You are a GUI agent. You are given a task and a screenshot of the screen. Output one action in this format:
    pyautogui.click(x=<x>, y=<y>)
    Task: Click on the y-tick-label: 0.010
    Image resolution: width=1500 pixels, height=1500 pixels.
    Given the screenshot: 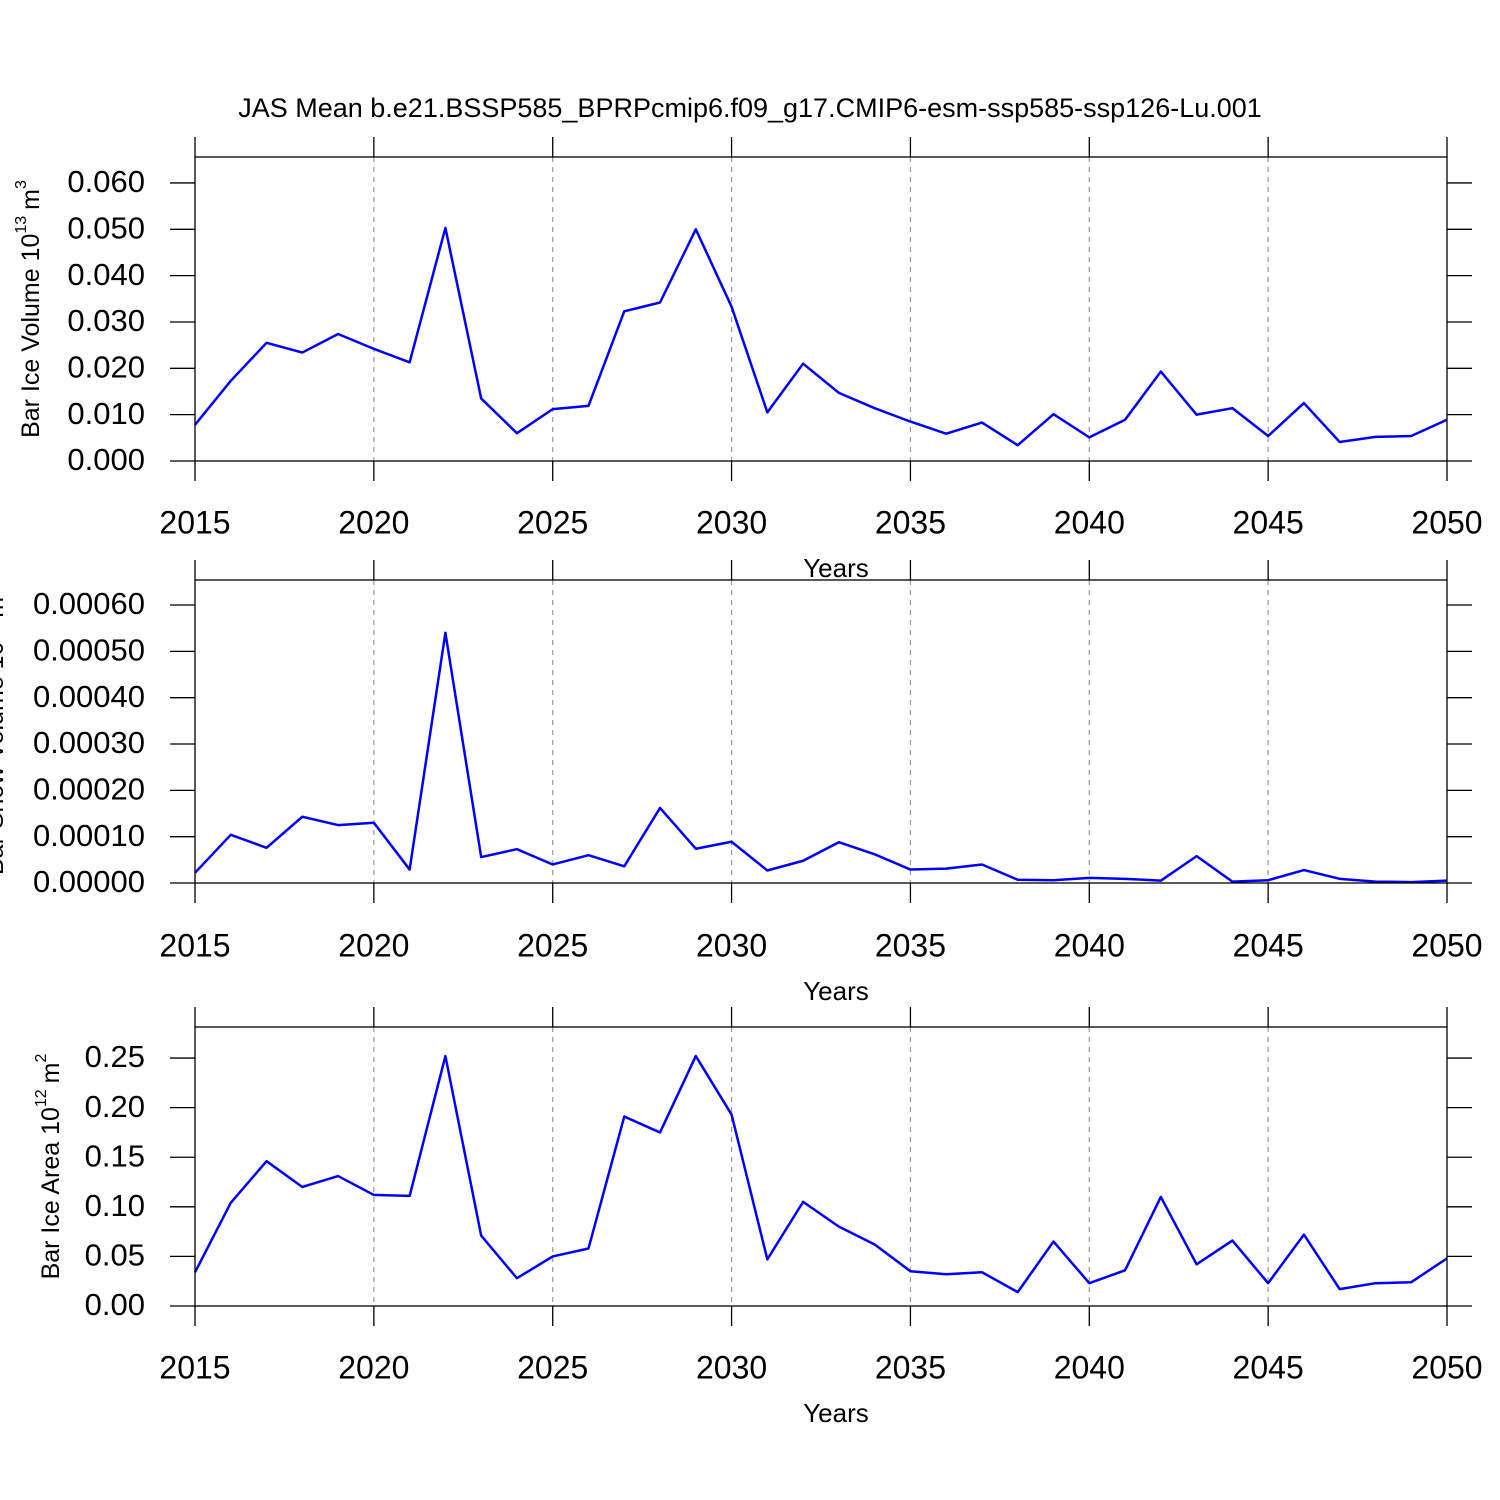 What is the action you would take?
    pyautogui.click(x=106, y=413)
    